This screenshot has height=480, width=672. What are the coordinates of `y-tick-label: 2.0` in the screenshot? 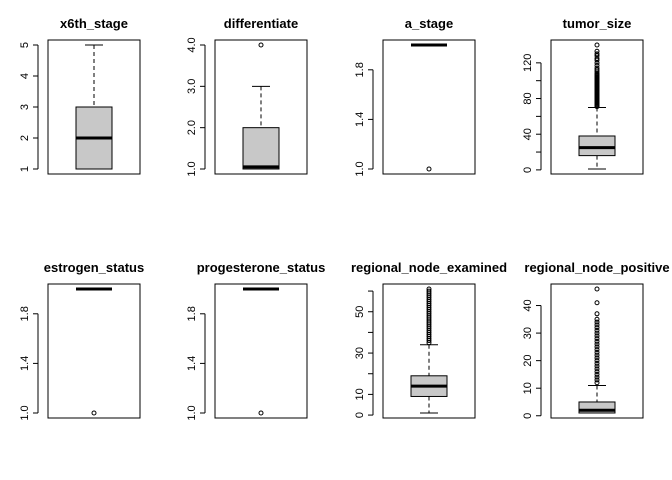 It's located at (192, 127).